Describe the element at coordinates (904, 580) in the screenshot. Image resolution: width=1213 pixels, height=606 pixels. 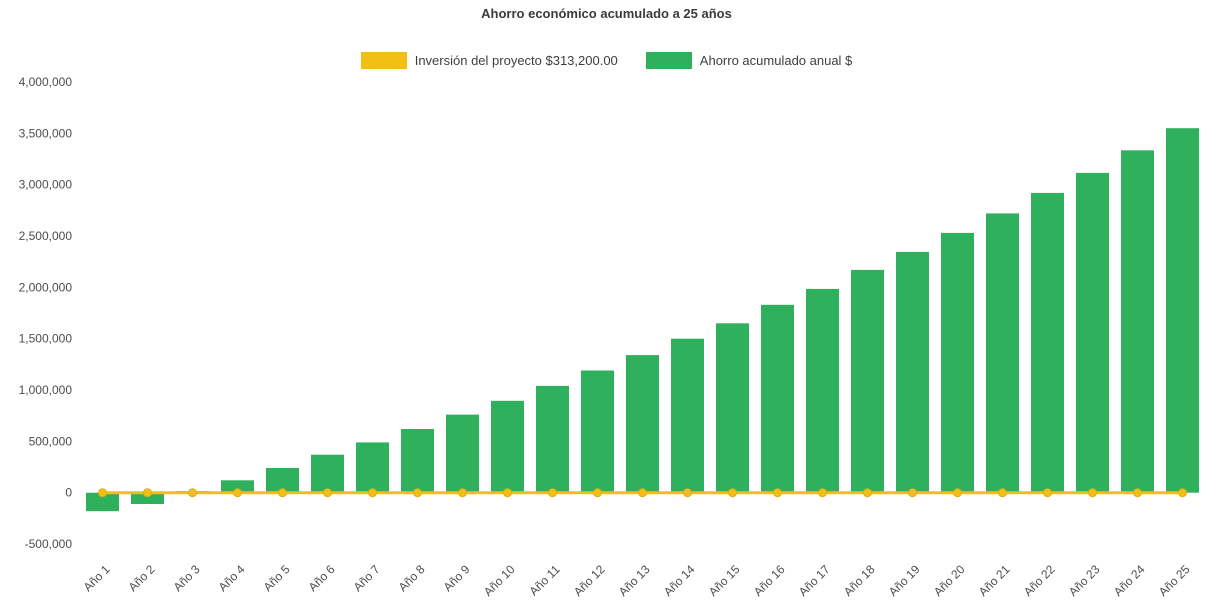
I see `x-tick-label-ano-19: Año 19` at that location.